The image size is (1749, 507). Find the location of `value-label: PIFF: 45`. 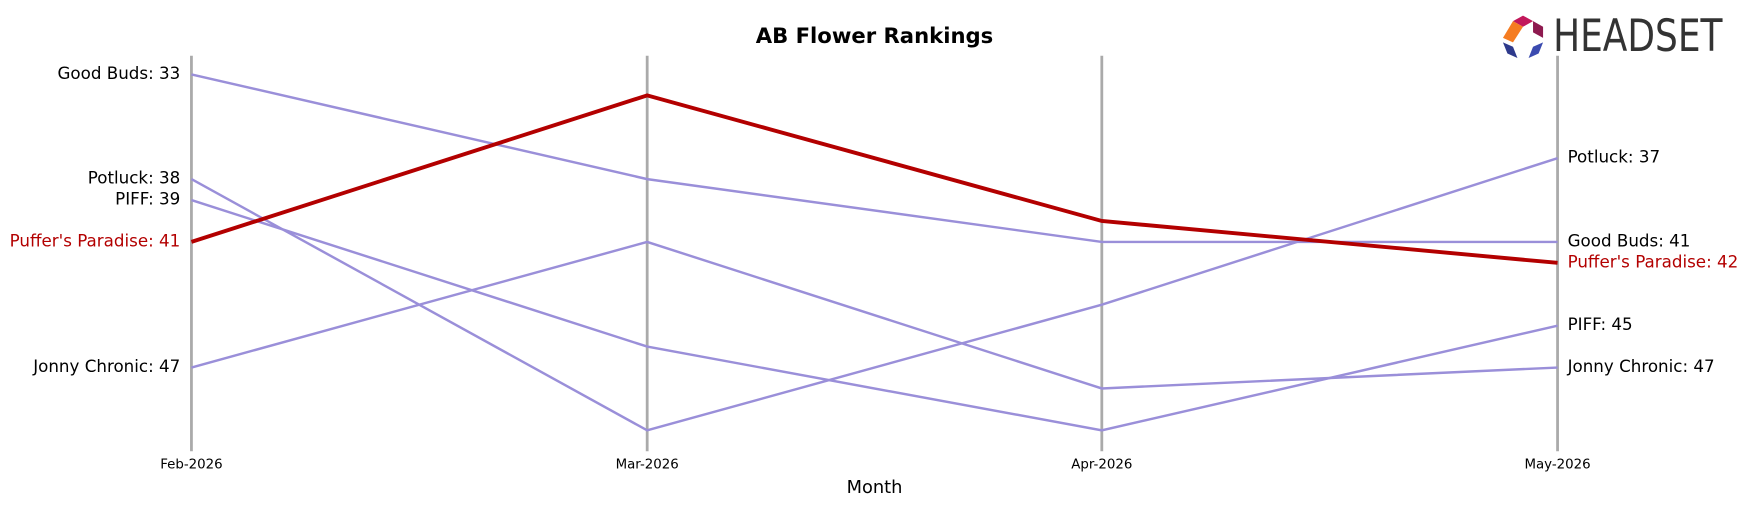

value-label: PIFF: 45 is located at coordinates (1600, 324).